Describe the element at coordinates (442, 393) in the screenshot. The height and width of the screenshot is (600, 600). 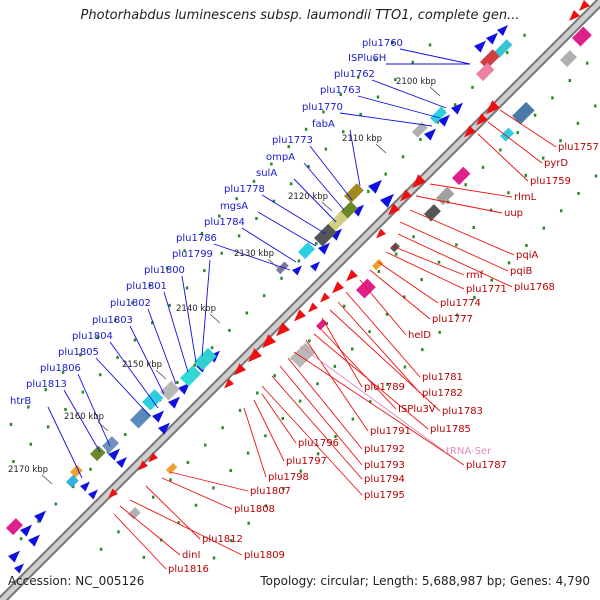
I see `reverse-gene-label: plu1782` at that location.